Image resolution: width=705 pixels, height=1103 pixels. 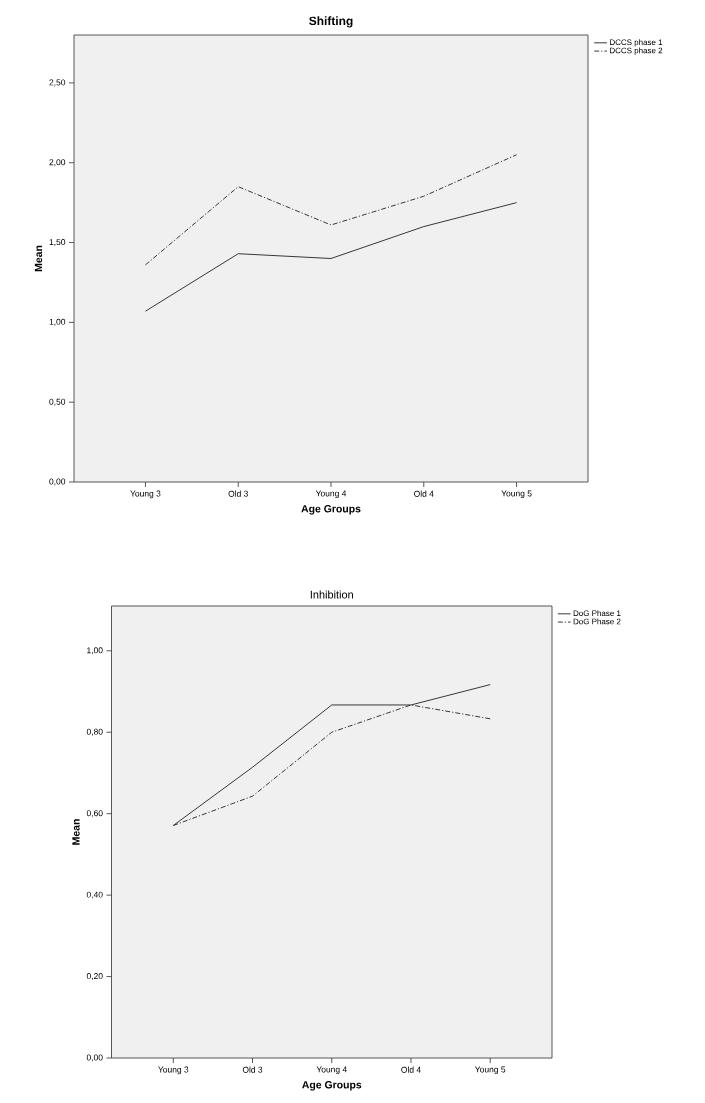 I want to click on y-tick-label: 0,20, so click(x=94, y=977).